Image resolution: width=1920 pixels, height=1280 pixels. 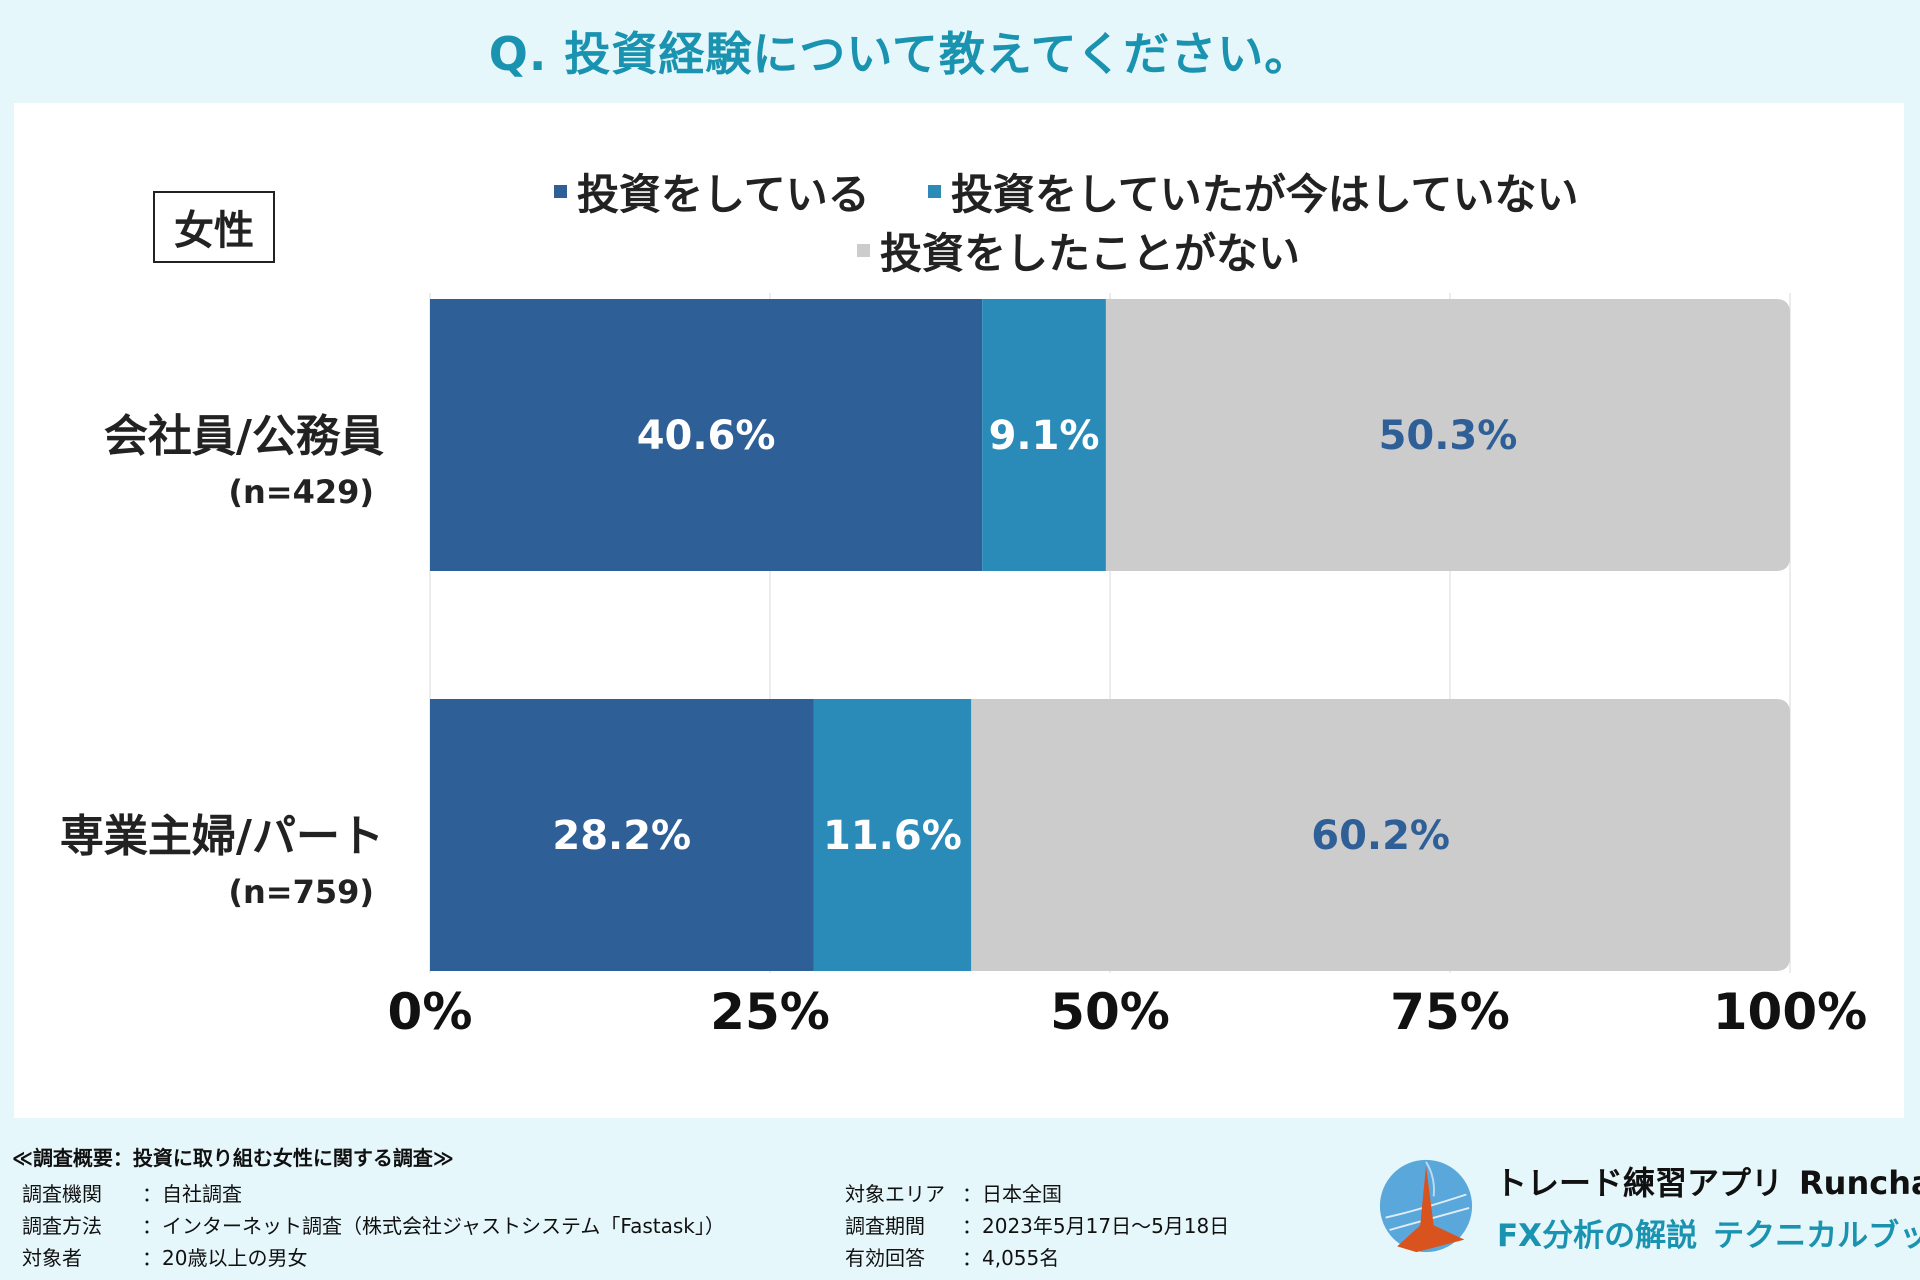 I want to click on x-tick-label: 75%, so click(x=1450, y=1012).